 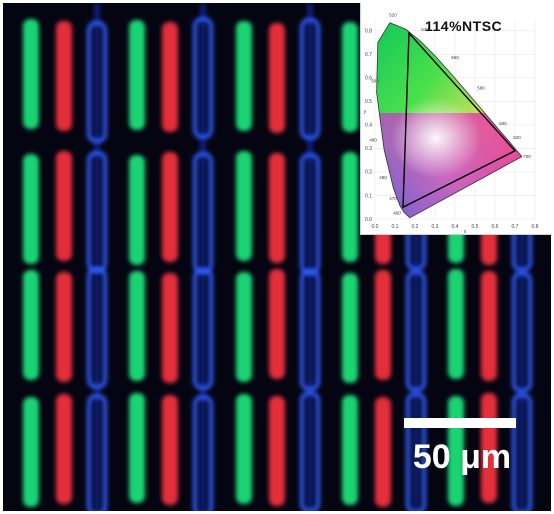 What do you see at coordinates (375, 227) in the screenshot?
I see `x-tick-label: 0.0` at bounding box center [375, 227].